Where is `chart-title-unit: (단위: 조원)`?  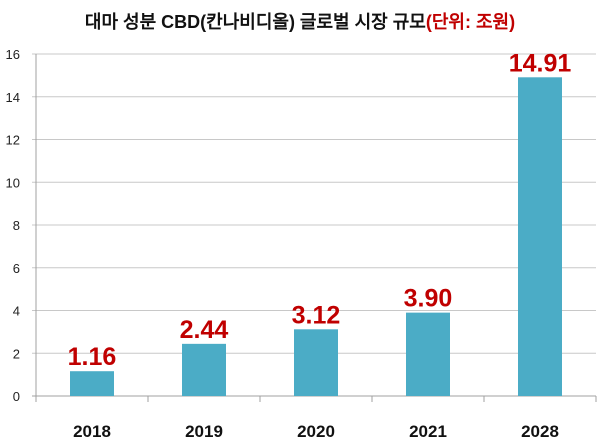 chart-title-unit: (단위: 조원) is located at coordinates (470, 22).